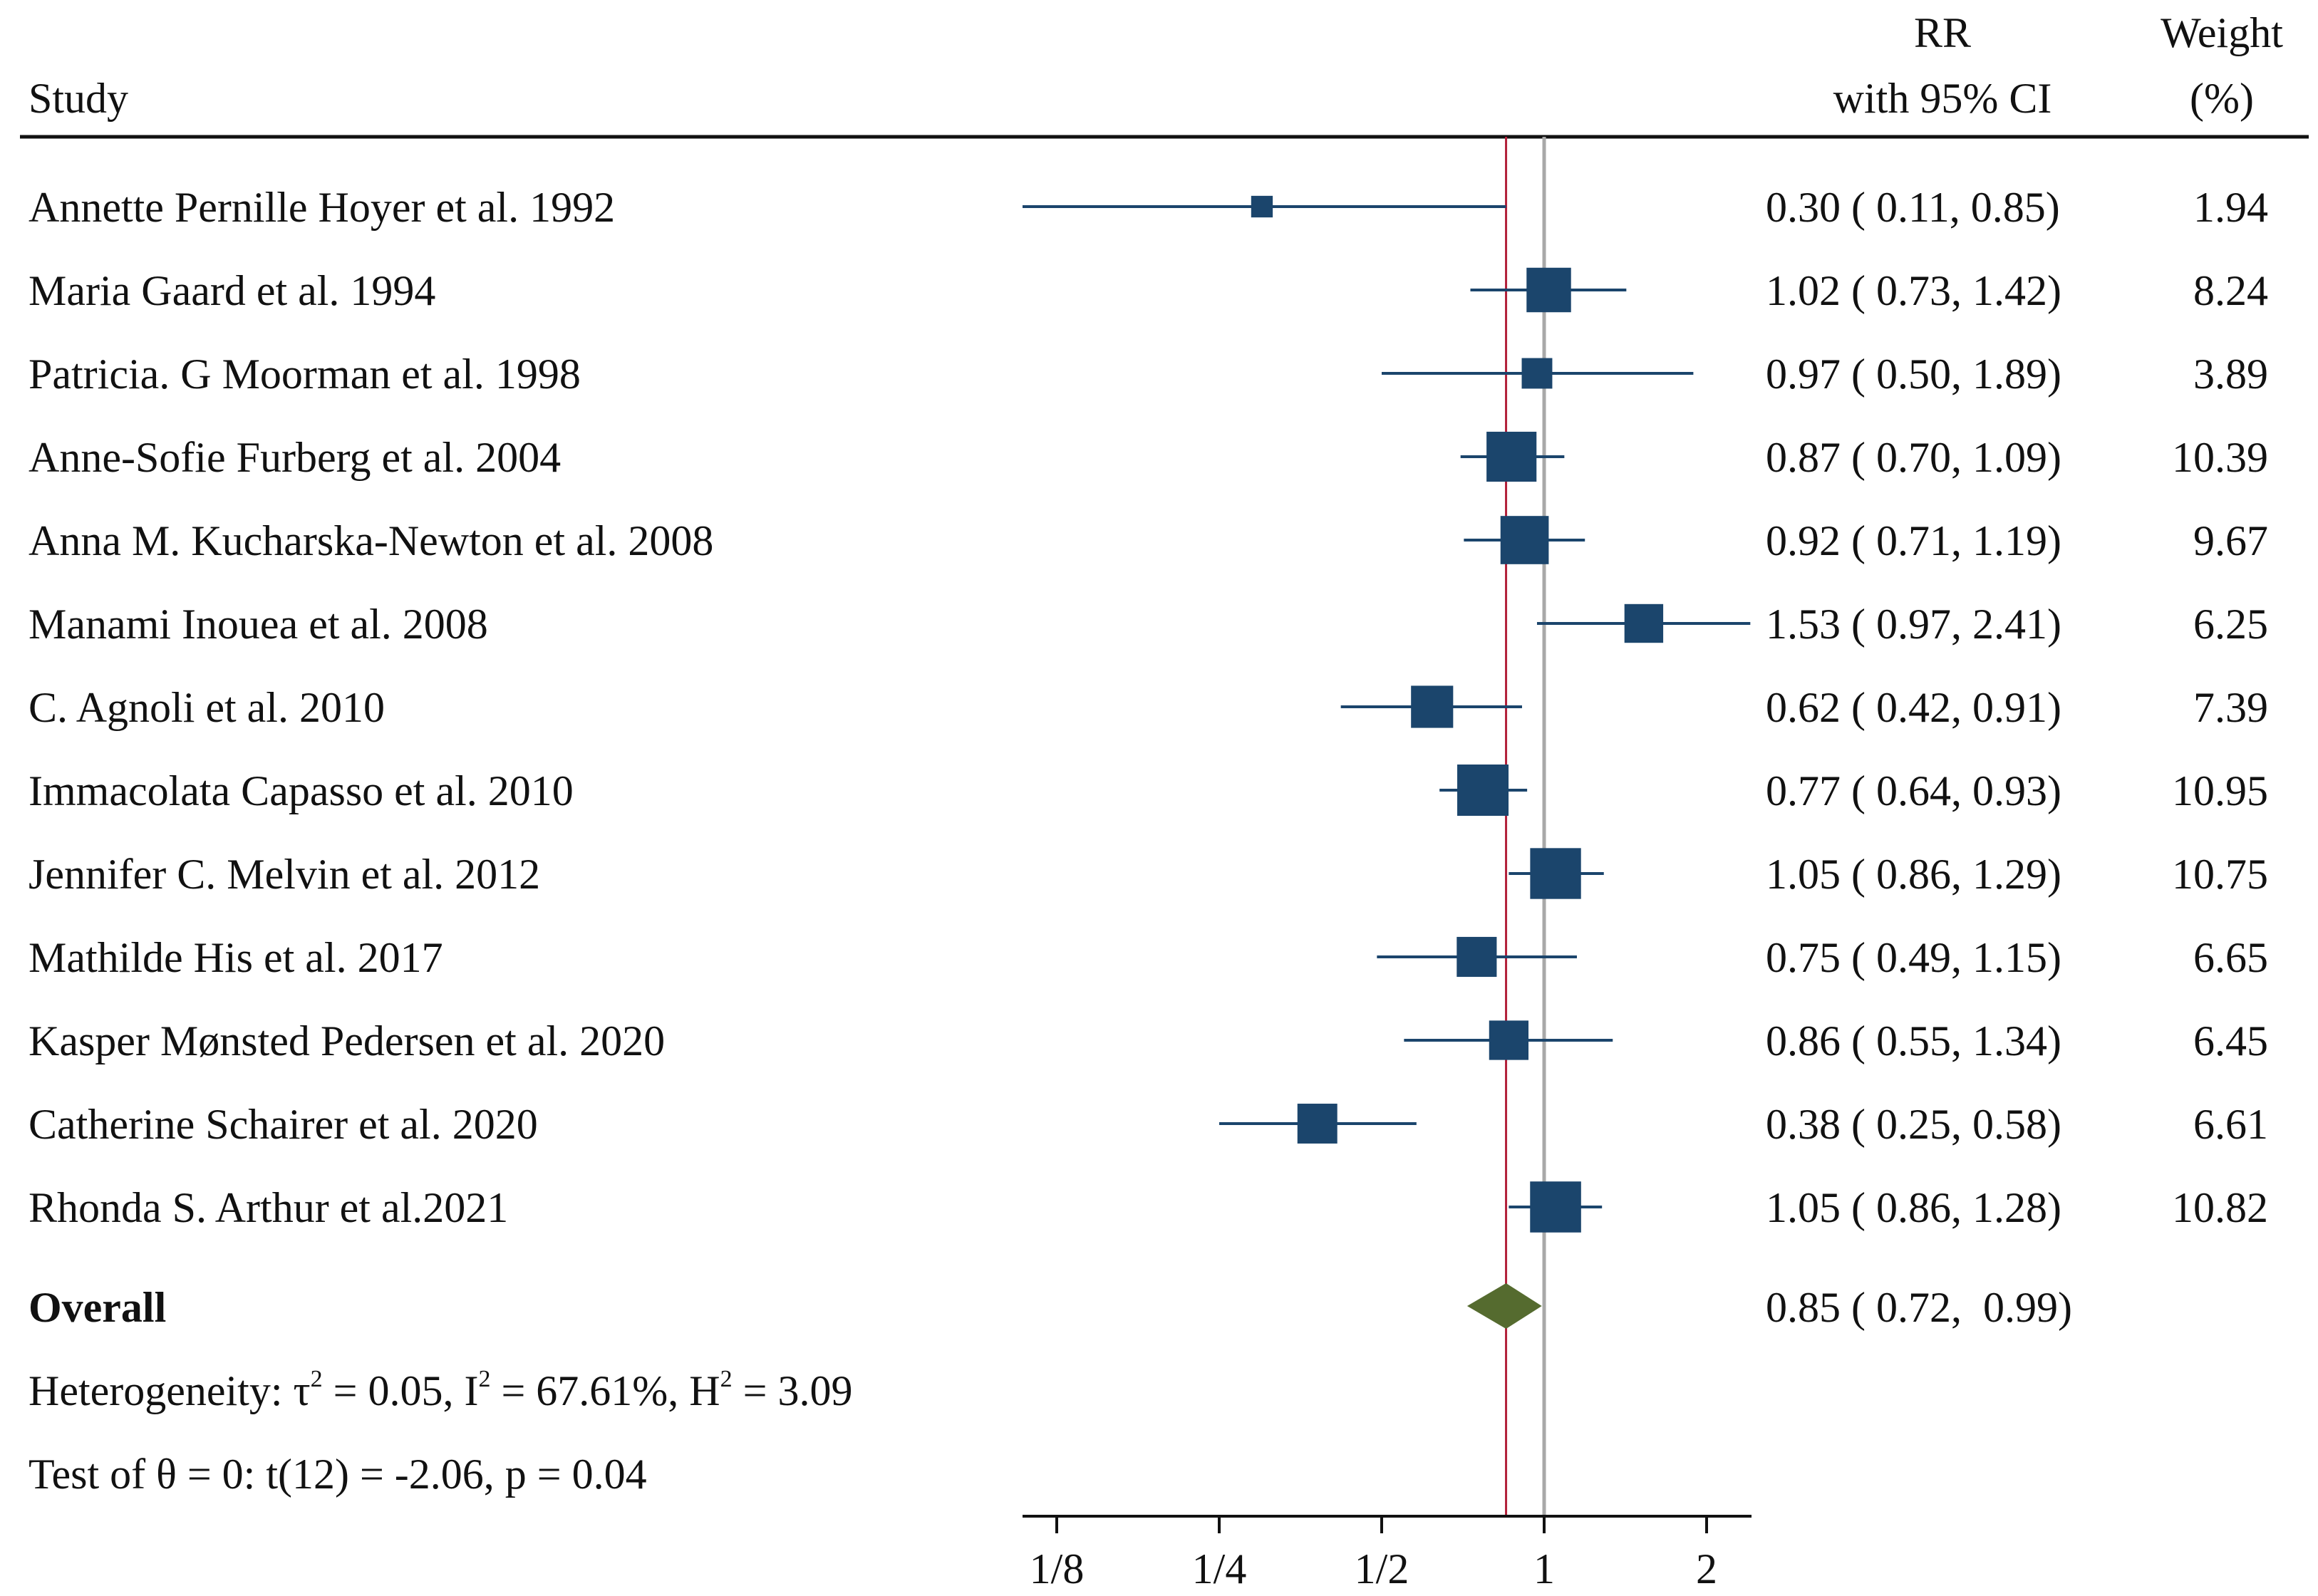 This screenshot has height=1596, width=2318. What do you see at coordinates (2231, 707) in the screenshot?
I see `weight-text: 7.39` at bounding box center [2231, 707].